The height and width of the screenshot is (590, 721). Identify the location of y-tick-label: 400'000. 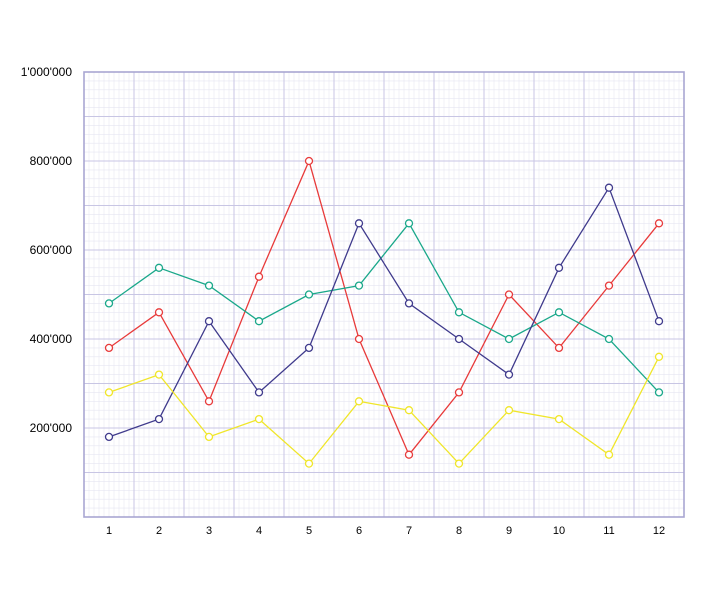
(51, 339).